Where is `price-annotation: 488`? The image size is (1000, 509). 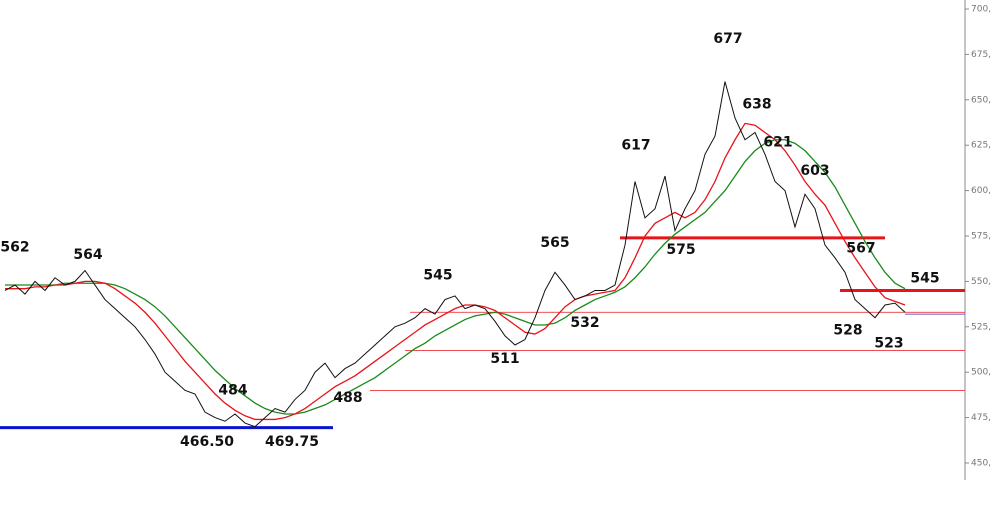 price-annotation: 488 is located at coordinates (347, 398).